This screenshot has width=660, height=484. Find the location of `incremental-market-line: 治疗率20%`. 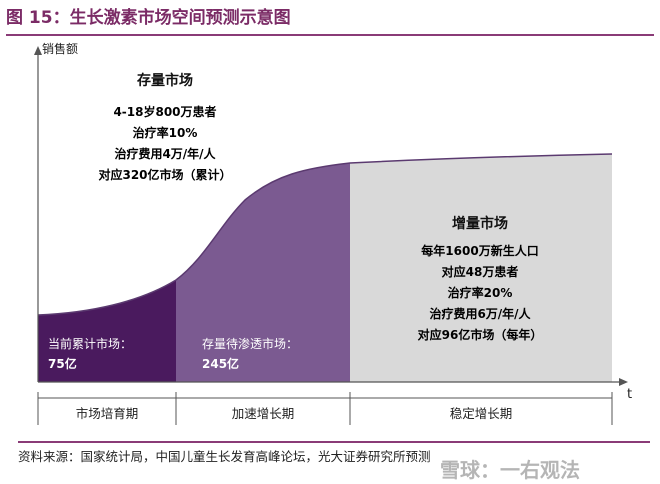

incremental-market-line: 治疗率20% is located at coordinates (480, 293).